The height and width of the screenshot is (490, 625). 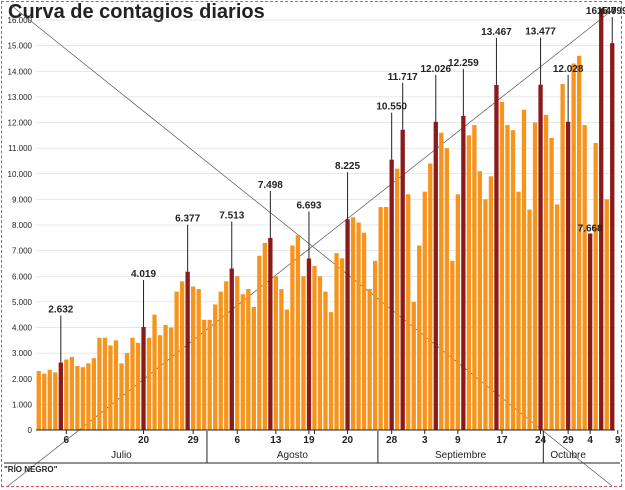 I want to click on data-label: 10.550, so click(x=391, y=107).